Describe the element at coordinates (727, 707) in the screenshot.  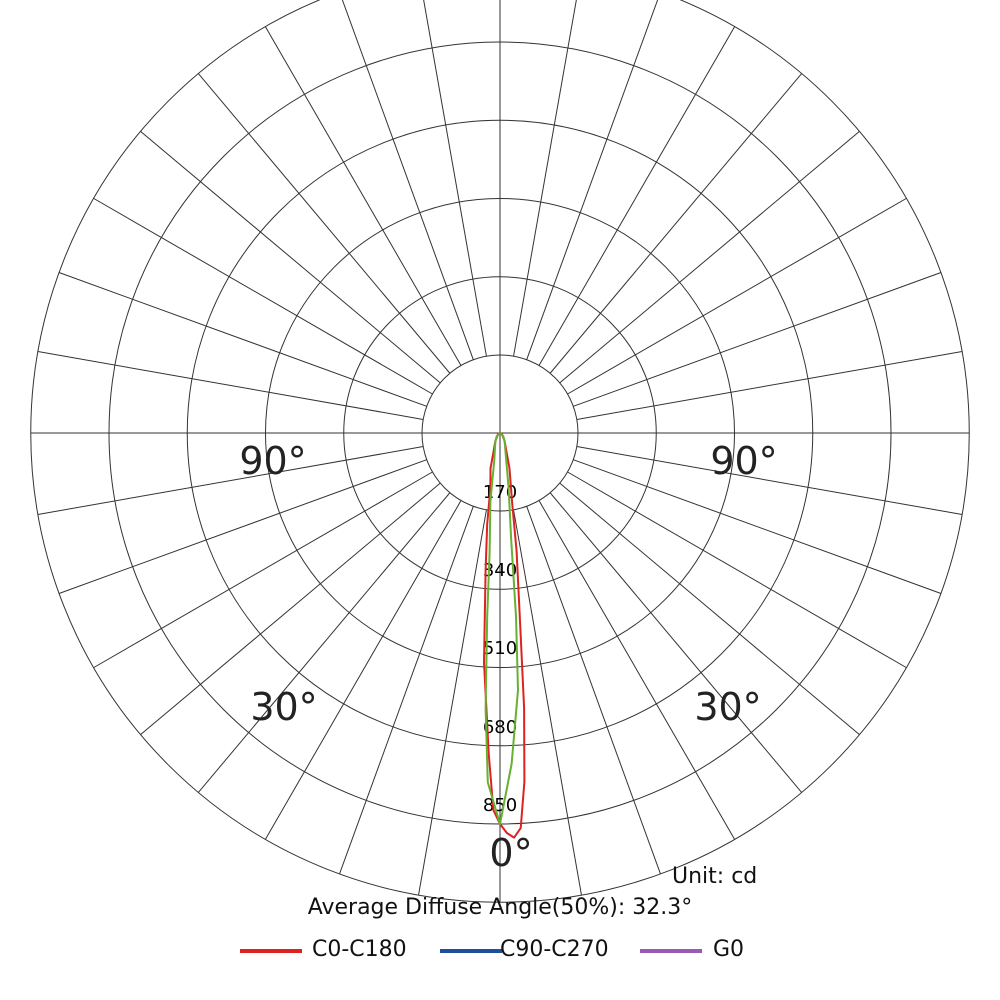
I see `angle-label-30-right: 30°` at that location.